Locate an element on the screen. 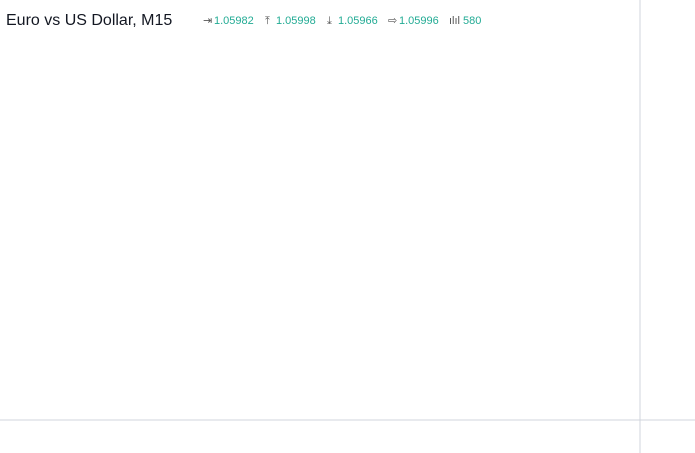 Image resolution: width=695 pixels, height=453 pixels. close-value: 1.05996 is located at coordinates (419, 21).